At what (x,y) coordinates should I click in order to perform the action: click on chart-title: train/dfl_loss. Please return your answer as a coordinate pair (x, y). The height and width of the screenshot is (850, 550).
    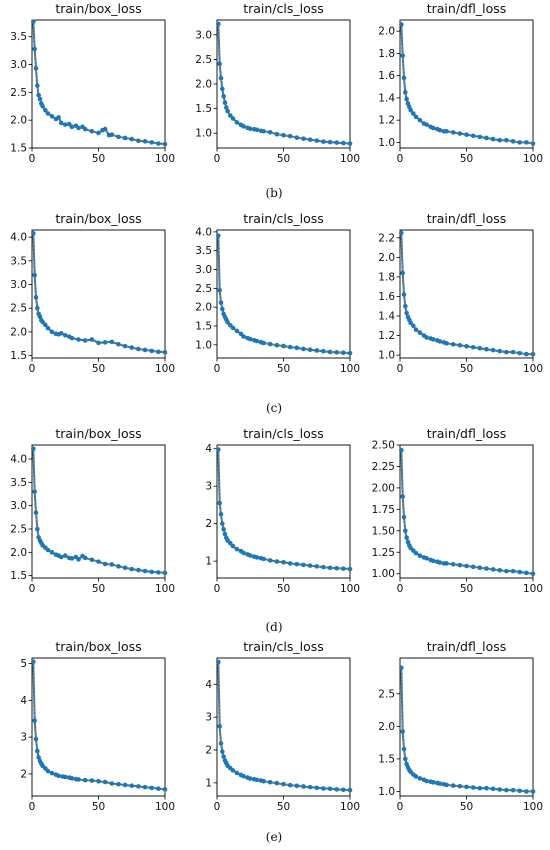
    Looking at the image, I should click on (467, 218).